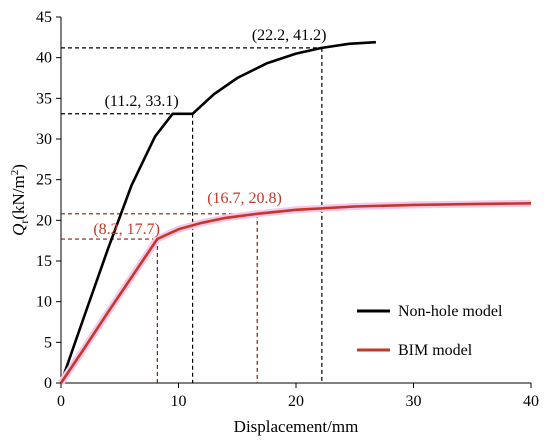  I want to click on y-tick-label: 40, so click(44, 58).